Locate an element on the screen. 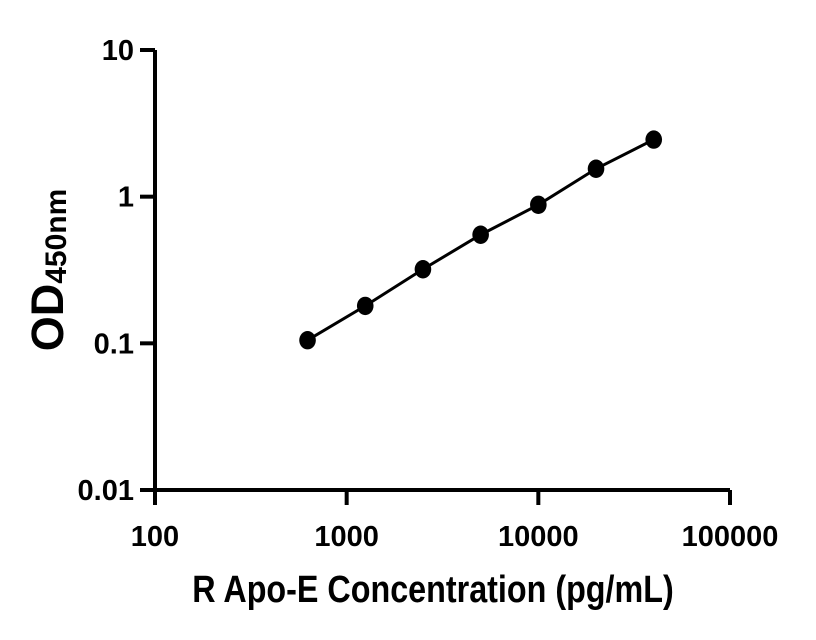 This screenshot has height=640, width=816. y-axis-title: OD450nm is located at coordinates (47, 270).